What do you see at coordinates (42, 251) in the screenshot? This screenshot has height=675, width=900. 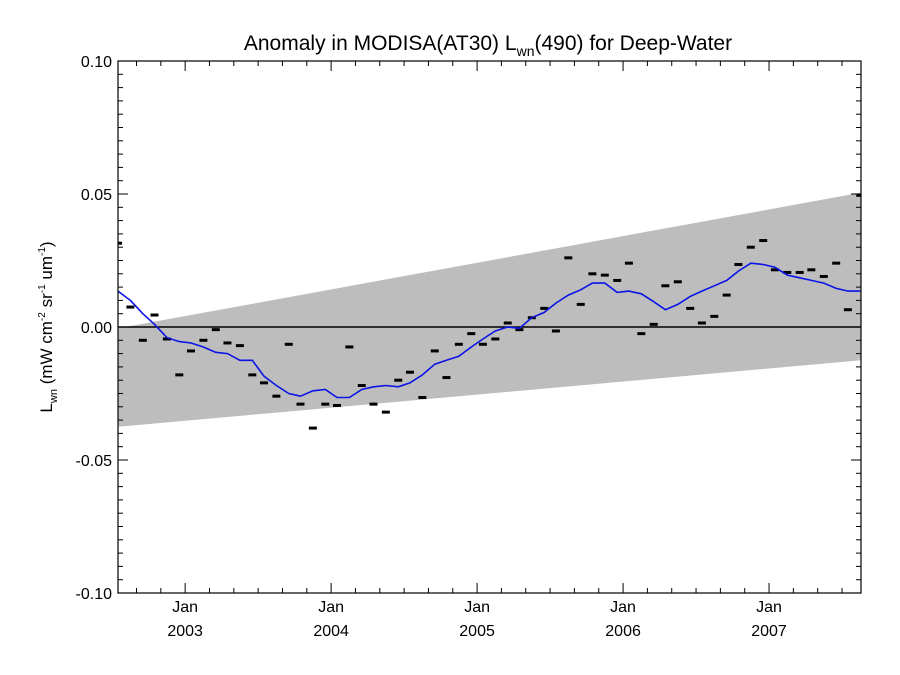 I see `y-axis-label-exp3: -1` at bounding box center [42, 251].